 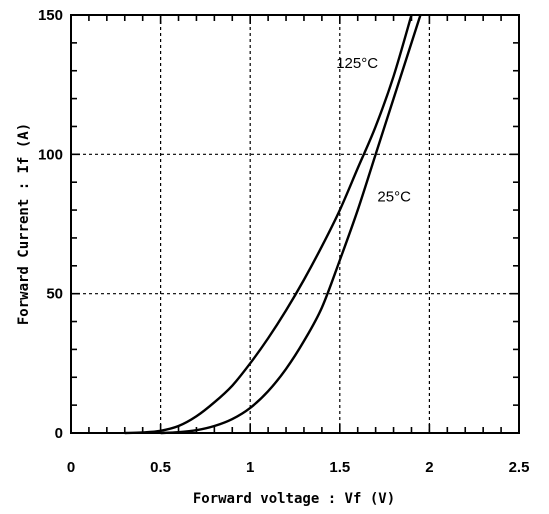 I want to click on y-tick-labels: 0 50 100 150, so click(x=50, y=224).